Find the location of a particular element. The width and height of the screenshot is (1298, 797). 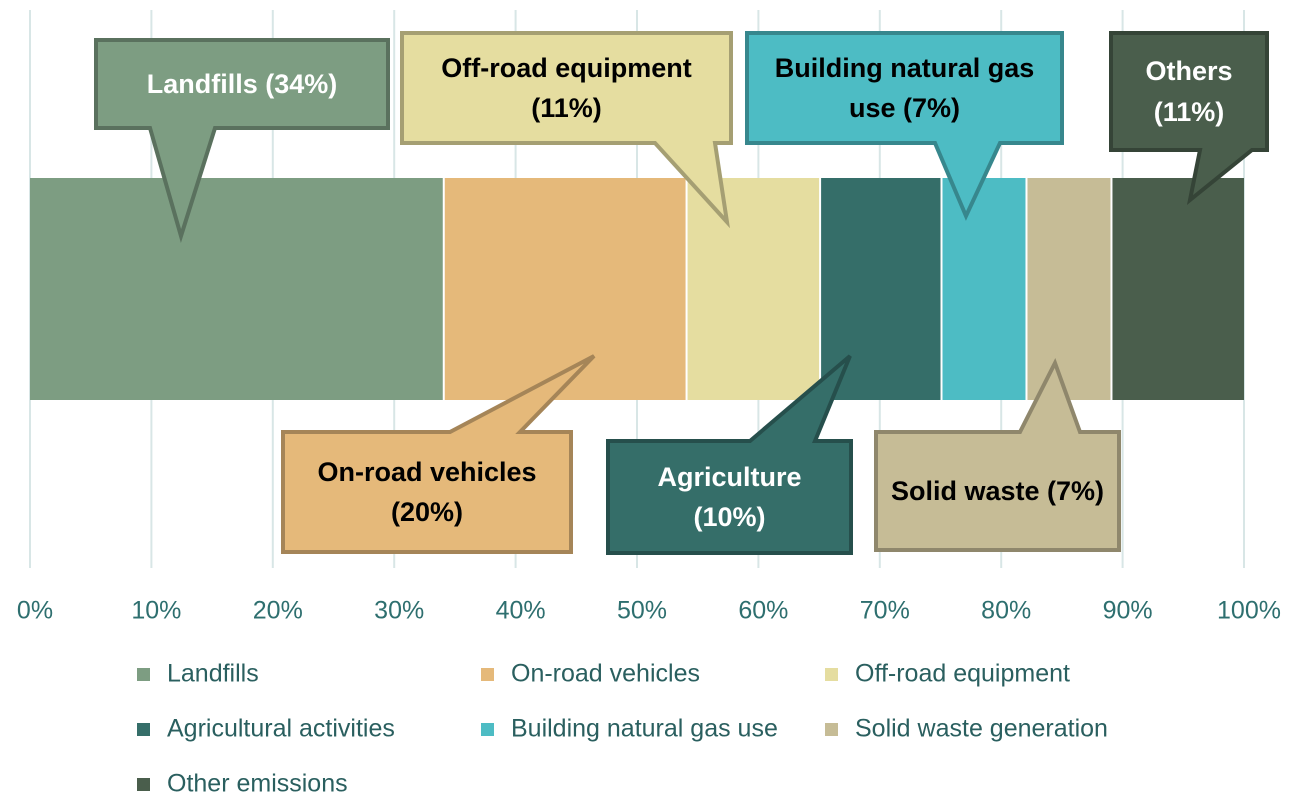

x-tick-label: 90% is located at coordinates (1128, 611).